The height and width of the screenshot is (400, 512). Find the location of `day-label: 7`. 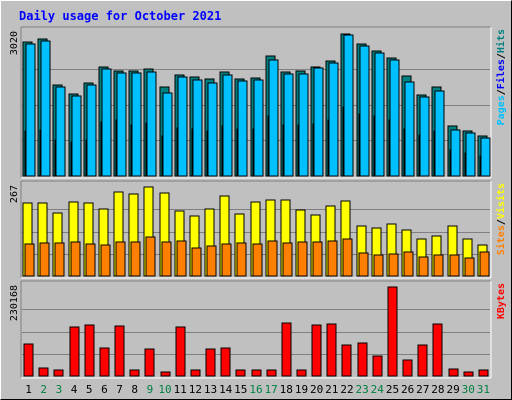

day-label: 7 is located at coordinates (119, 389).